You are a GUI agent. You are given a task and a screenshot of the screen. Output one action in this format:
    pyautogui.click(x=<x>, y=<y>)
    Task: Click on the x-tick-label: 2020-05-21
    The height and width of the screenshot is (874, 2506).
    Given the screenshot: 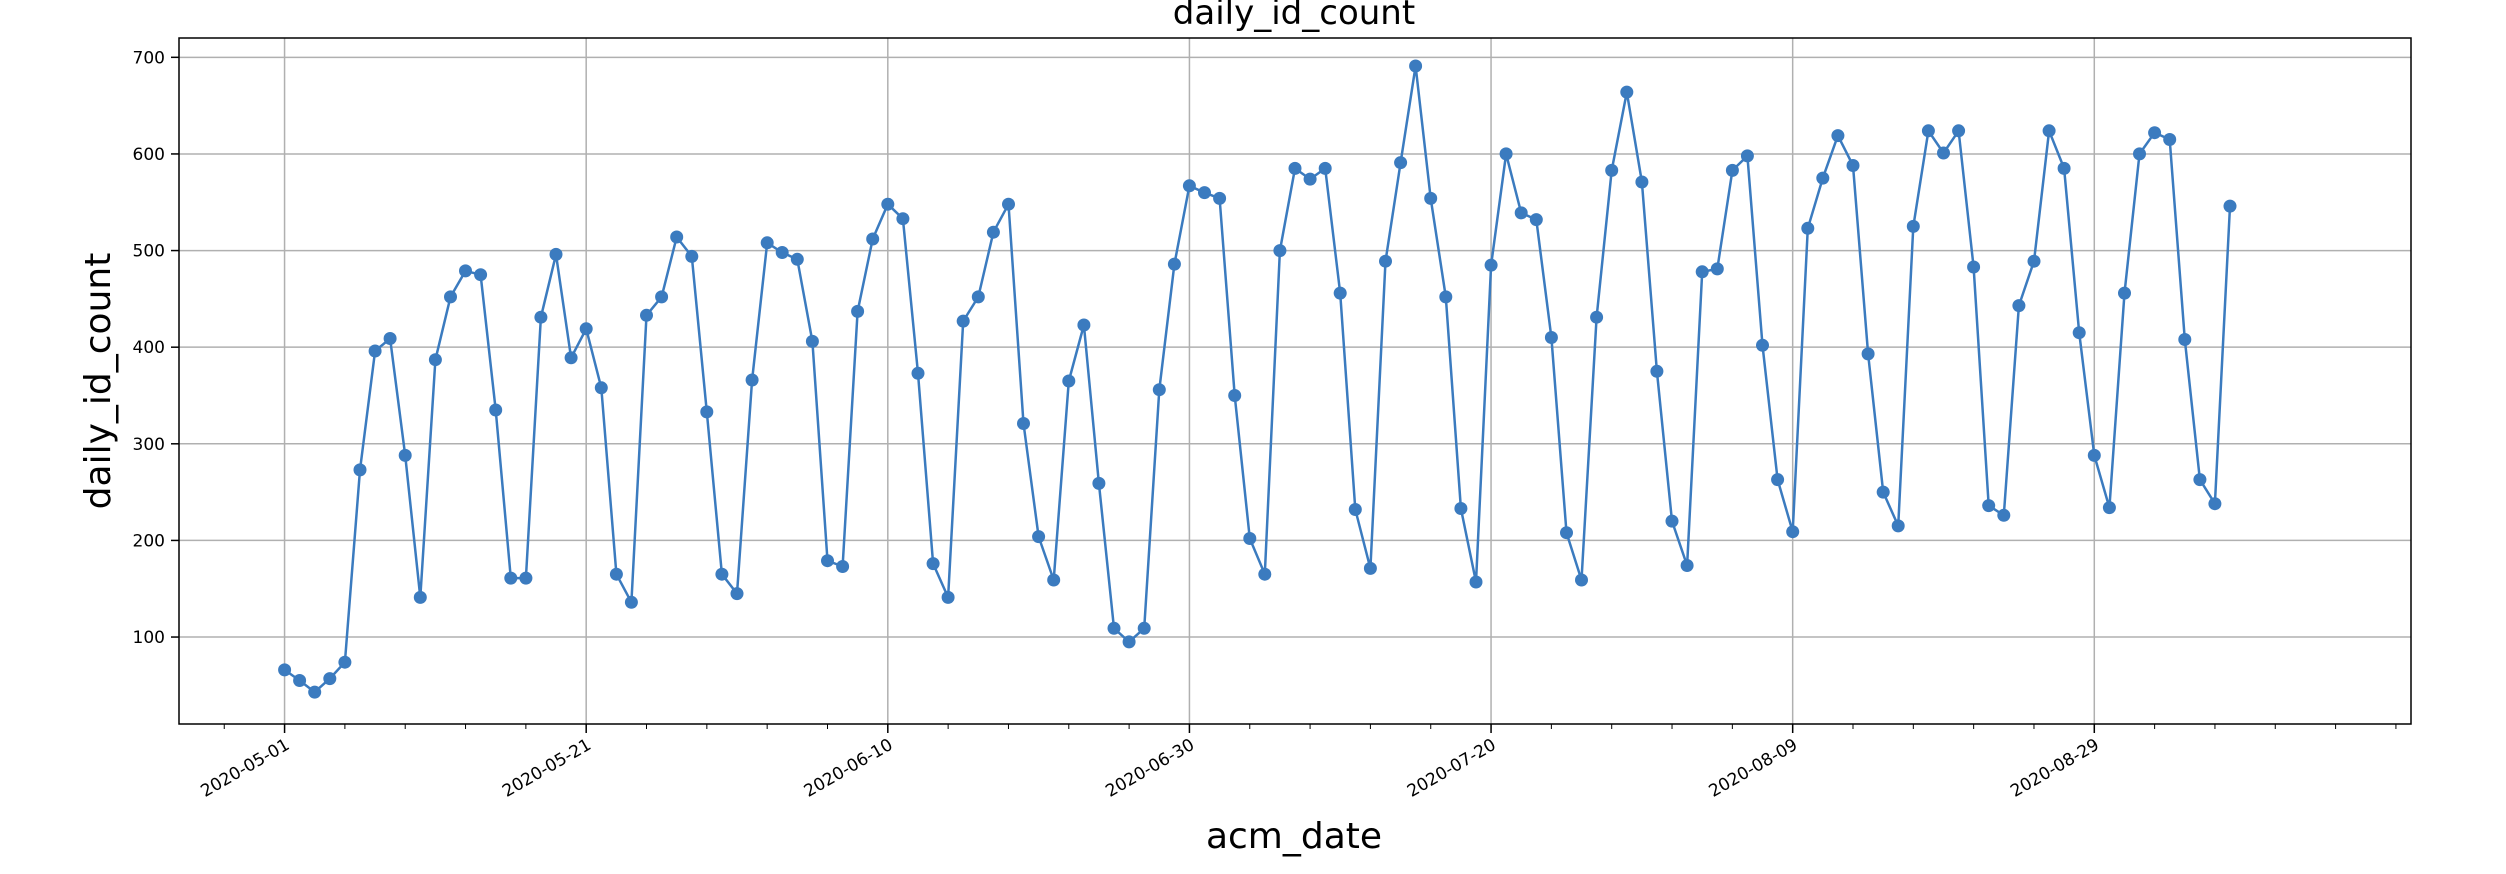 What is the action you would take?
    pyautogui.click(x=547, y=768)
    